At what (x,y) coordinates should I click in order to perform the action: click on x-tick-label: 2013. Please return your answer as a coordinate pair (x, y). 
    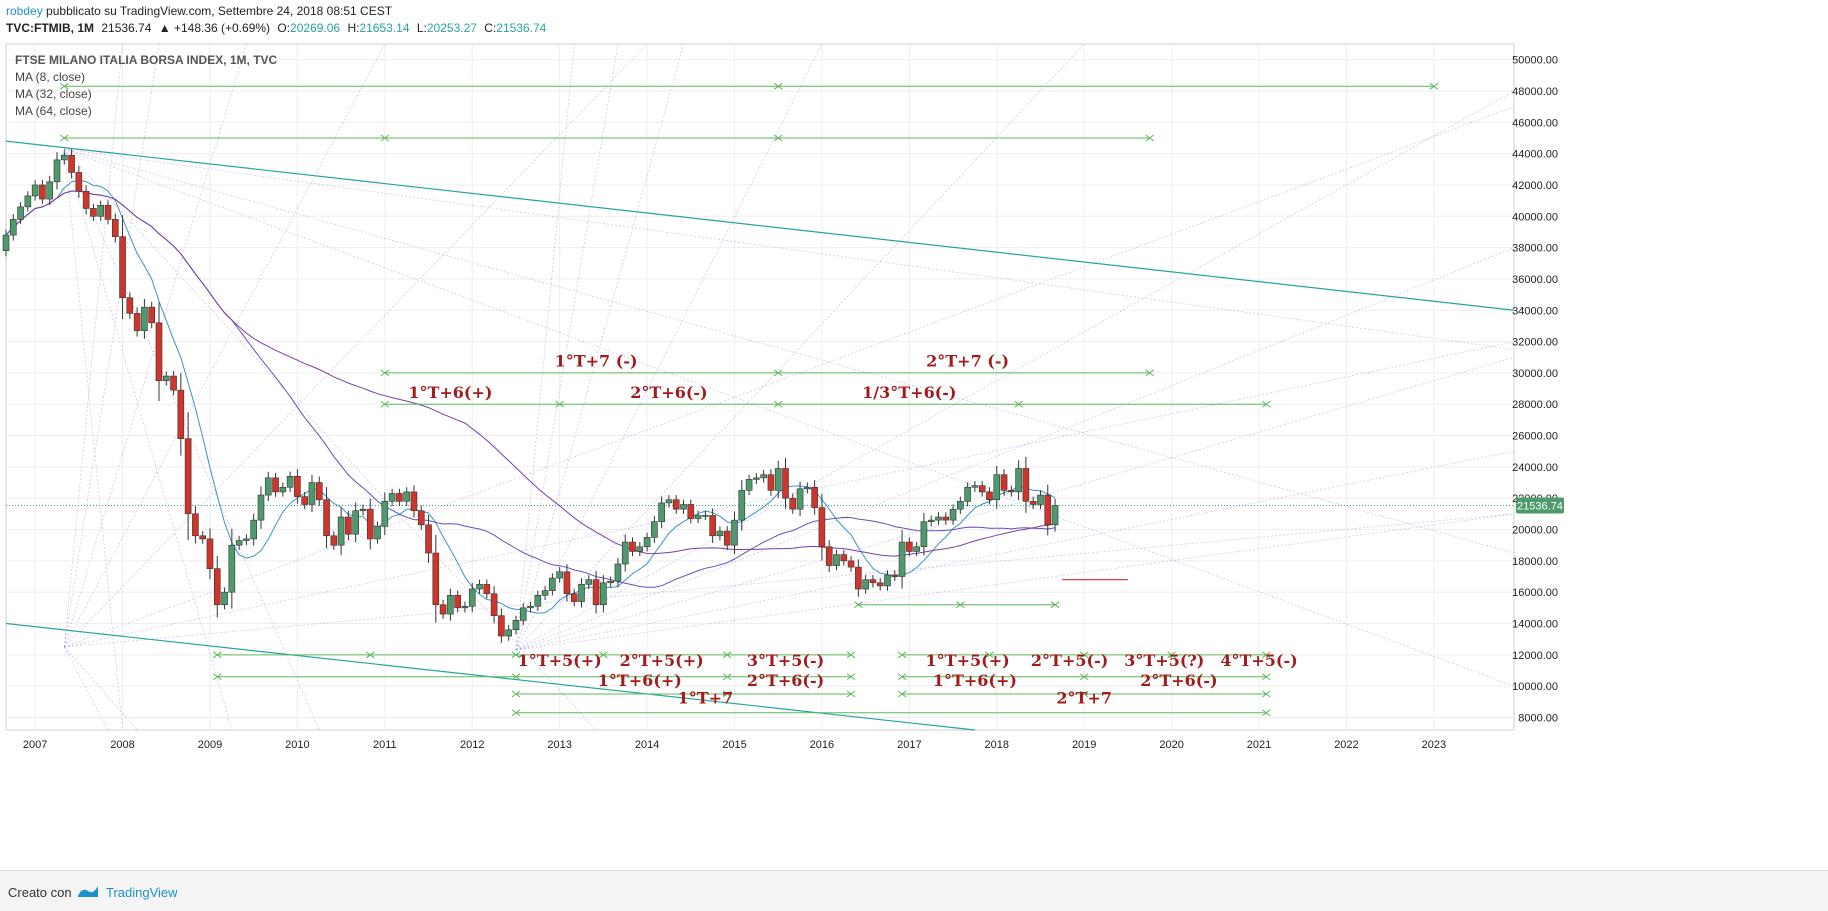
    Looking at the image, I should click on (559, 745).